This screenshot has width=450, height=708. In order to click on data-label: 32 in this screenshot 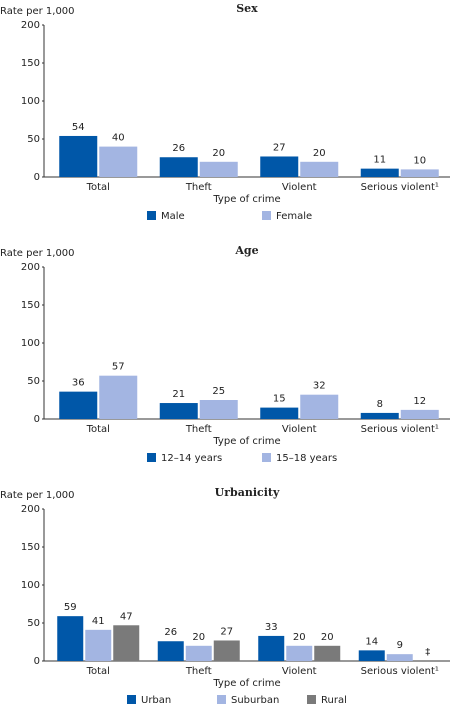, I will do `click(319, 386)`.